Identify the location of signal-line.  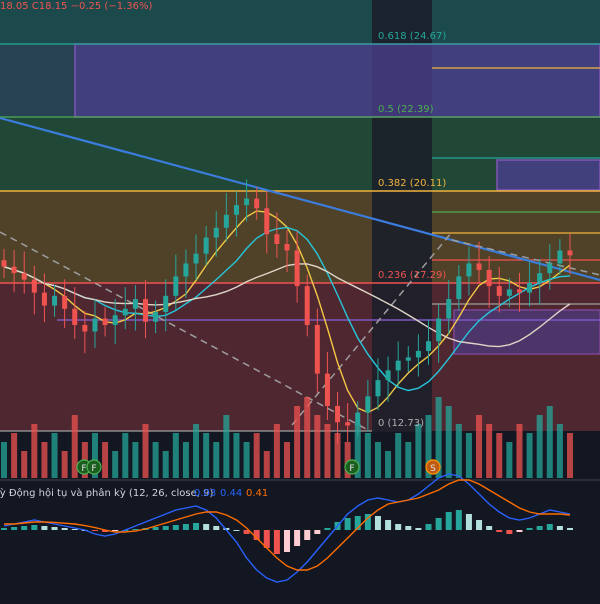
(287, 525).